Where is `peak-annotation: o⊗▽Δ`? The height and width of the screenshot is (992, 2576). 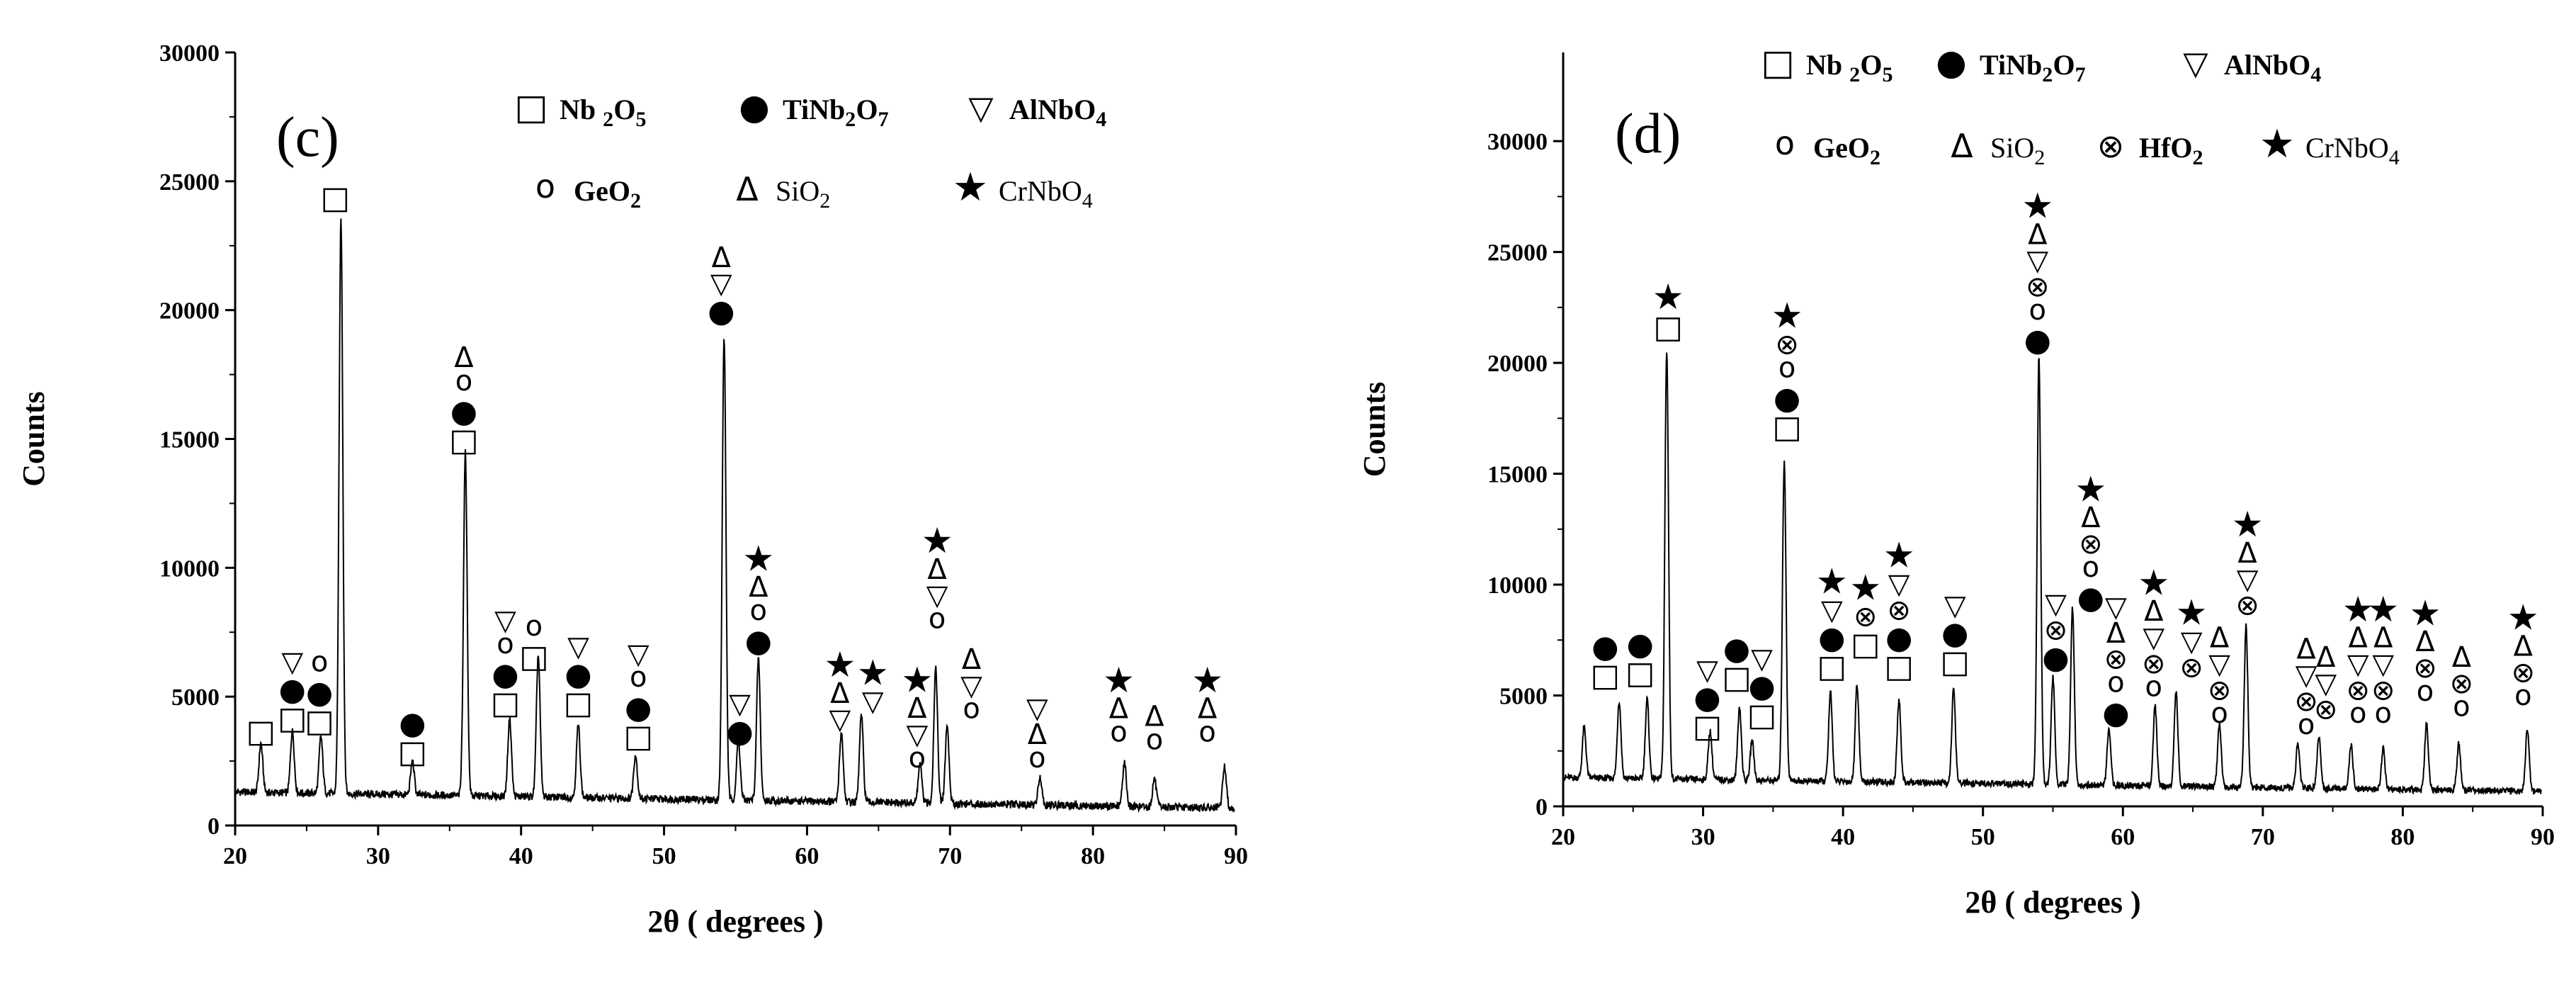 peak-annotation: o⊗▽Δ is located at coordinates (2220, 676).